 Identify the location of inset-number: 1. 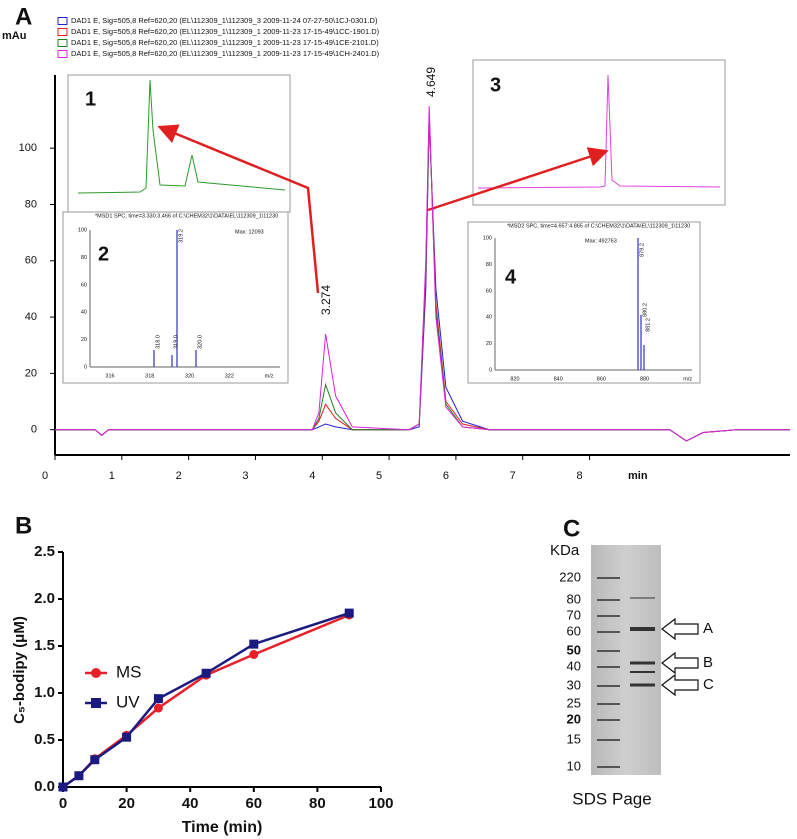
(90, 99).